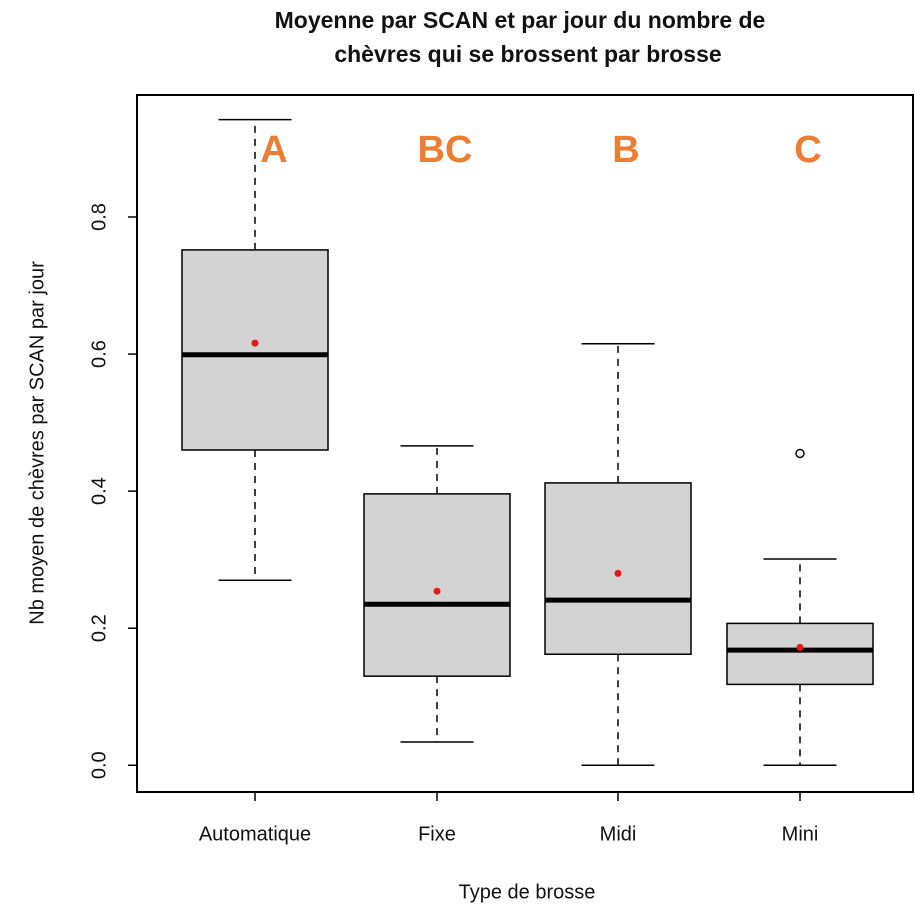  I want to click on group-letter: A, so click(273, 150).